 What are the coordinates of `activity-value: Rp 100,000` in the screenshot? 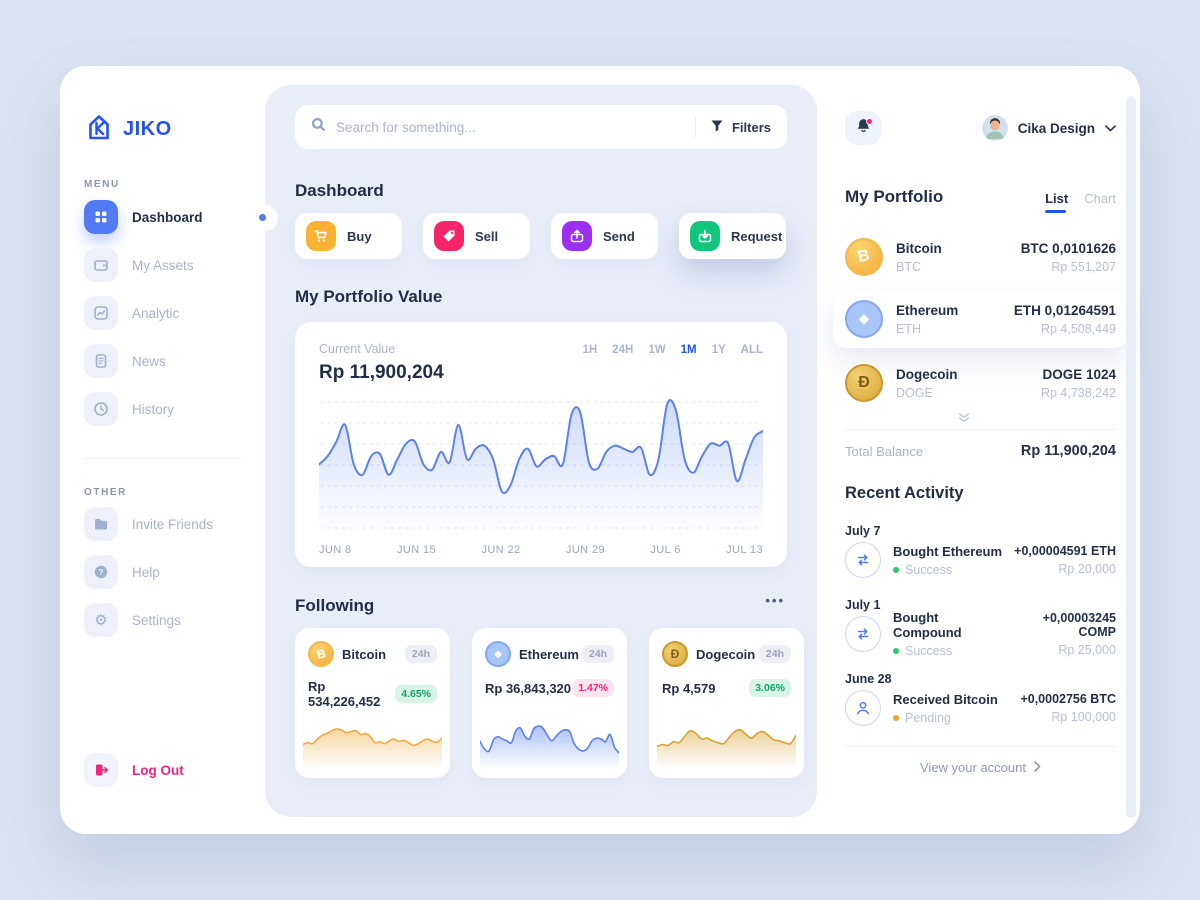 It's located at (1083, 717).